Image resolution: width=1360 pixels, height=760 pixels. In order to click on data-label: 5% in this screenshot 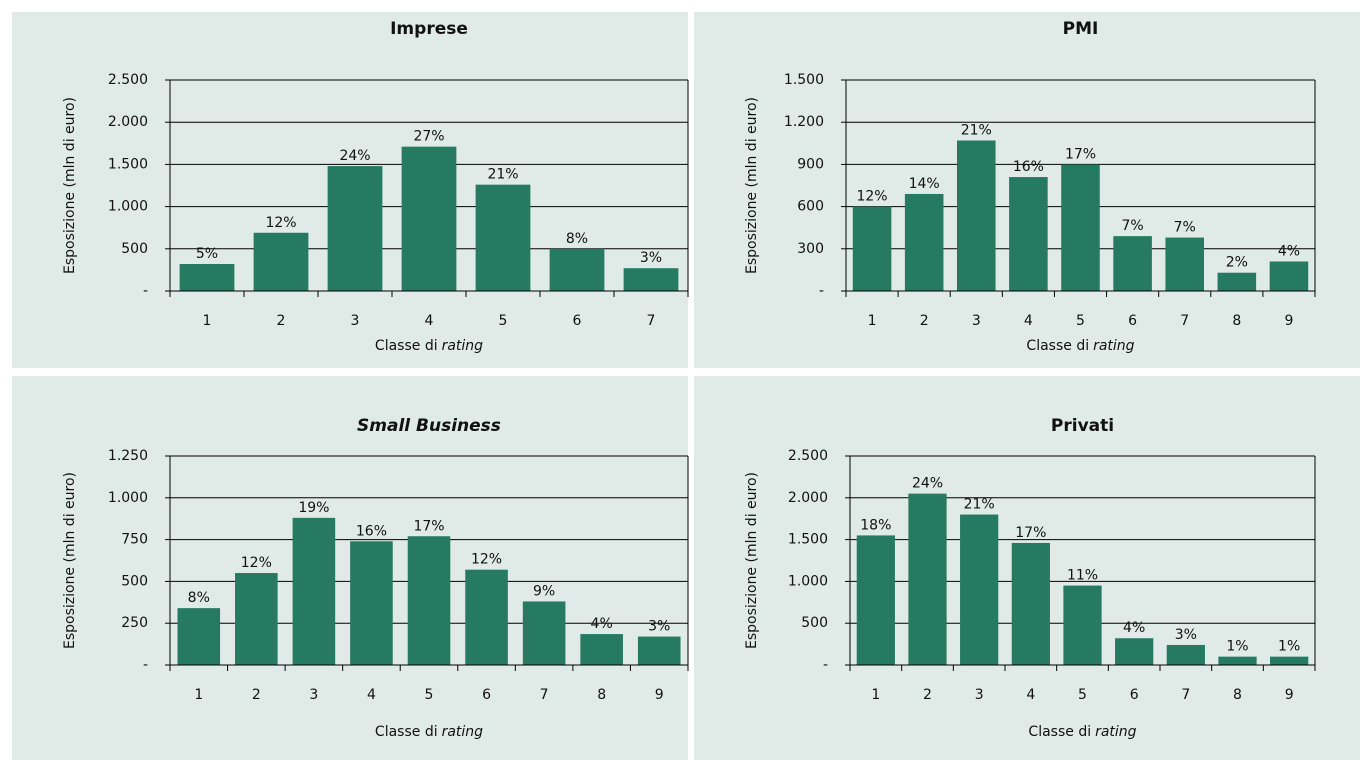, I will do `click(207, 254)`.